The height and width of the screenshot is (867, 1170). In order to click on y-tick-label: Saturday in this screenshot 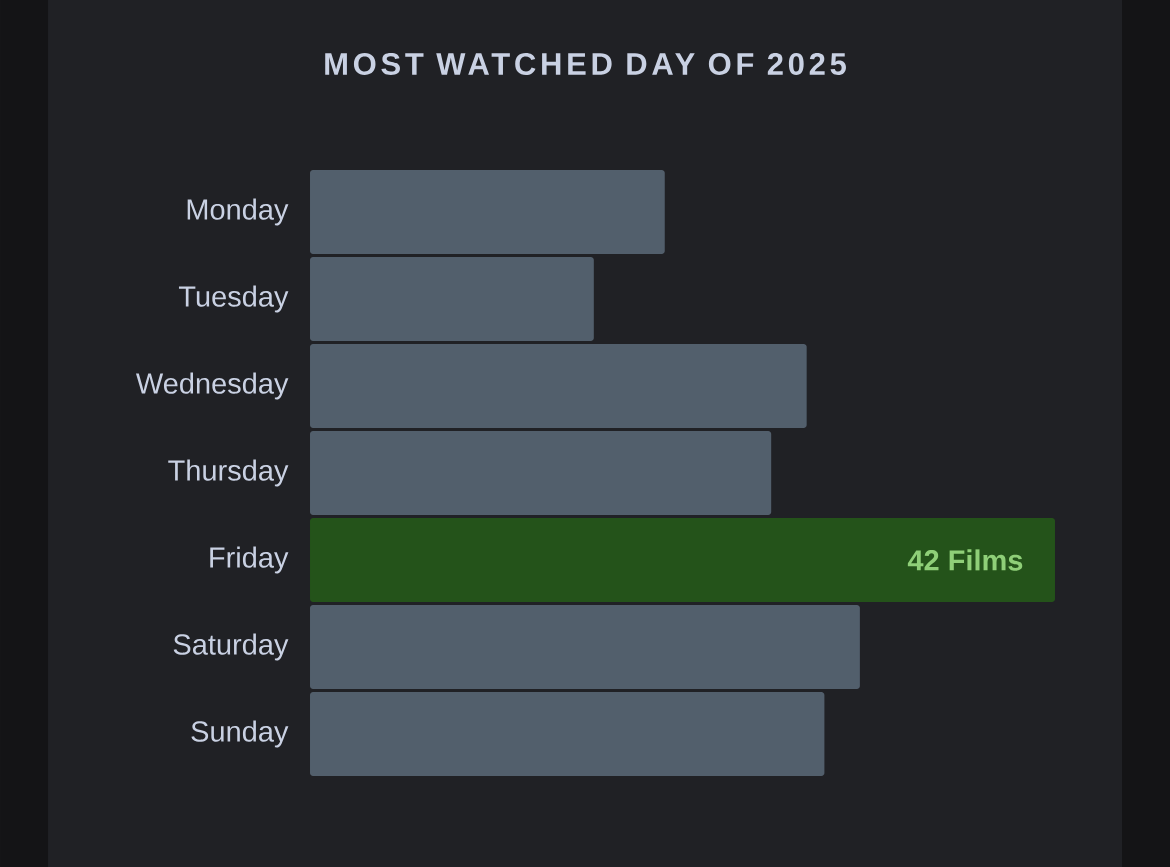, I will do `click(231, 647)`.